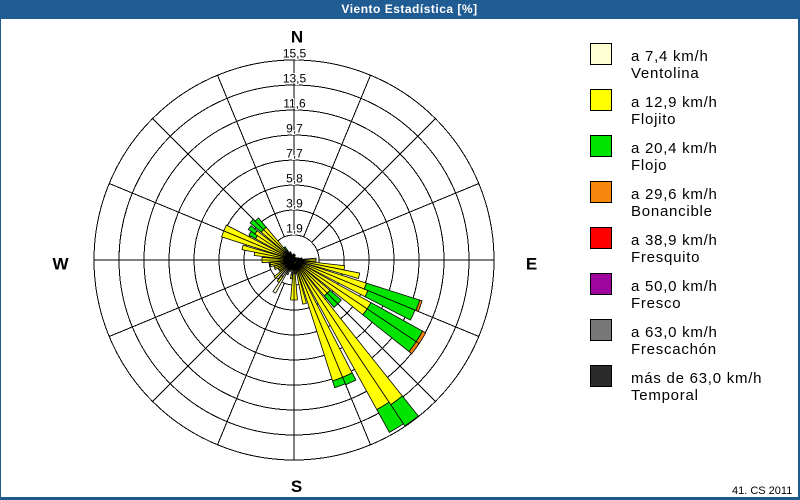 Image resolution: width=800 pixels, height=500 pixels. Describe the element at coordinates (296, 486) in the screenshot. I see `svg-text: S` at that location.